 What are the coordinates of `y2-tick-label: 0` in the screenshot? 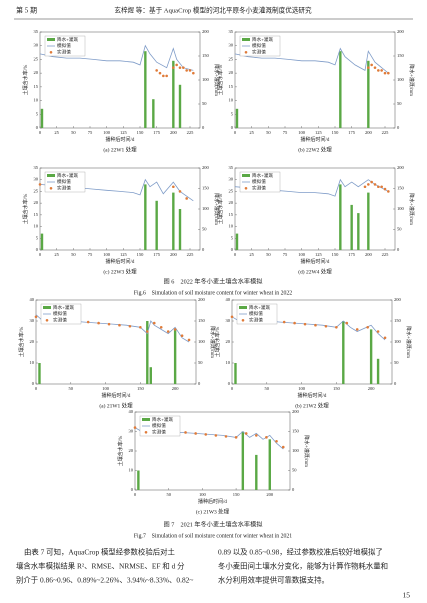 It's located at (395, 383).